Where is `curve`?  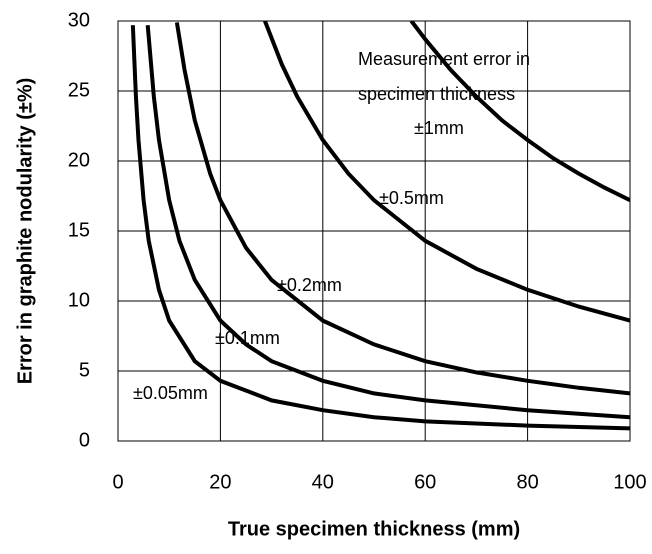 curve is located at coordinates (519, 111).